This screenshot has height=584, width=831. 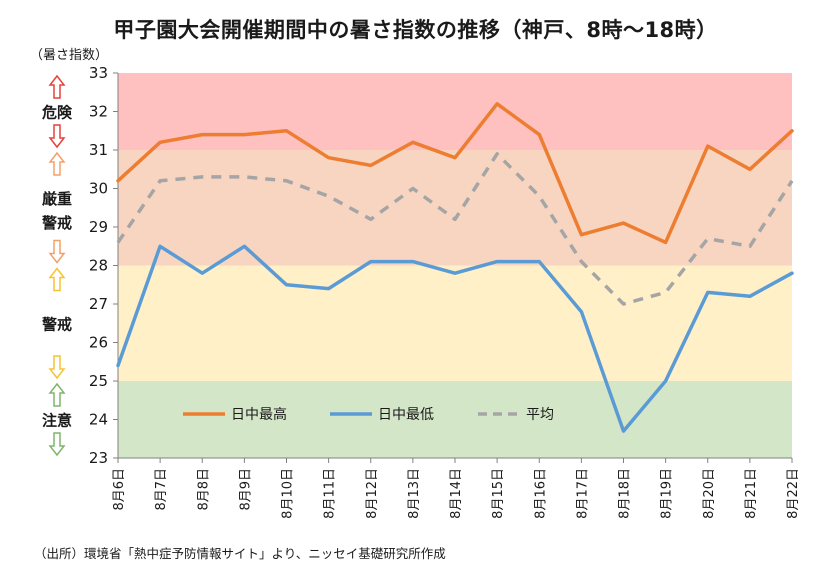 What do you see at coordinates (245, 489) in the screenshot?
I see `x-tick-label: 8月9日` at bounding box center [245, 489].